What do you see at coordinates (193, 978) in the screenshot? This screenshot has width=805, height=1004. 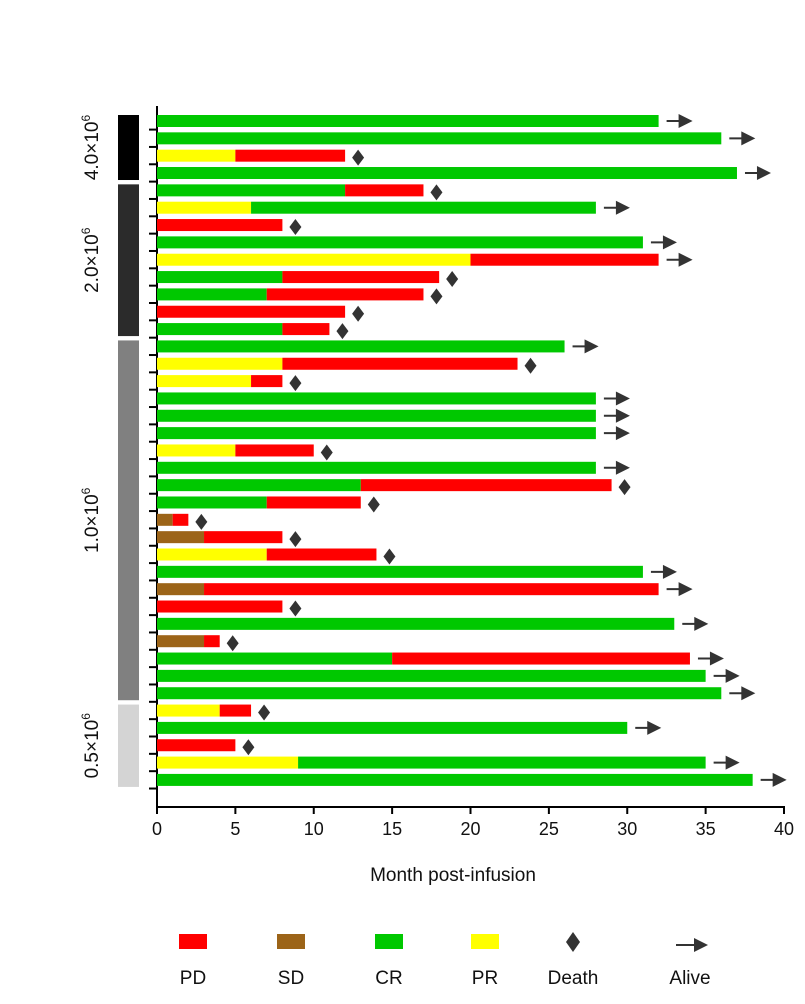 I see `legend-label: PD` at bounding box center [193, 978].